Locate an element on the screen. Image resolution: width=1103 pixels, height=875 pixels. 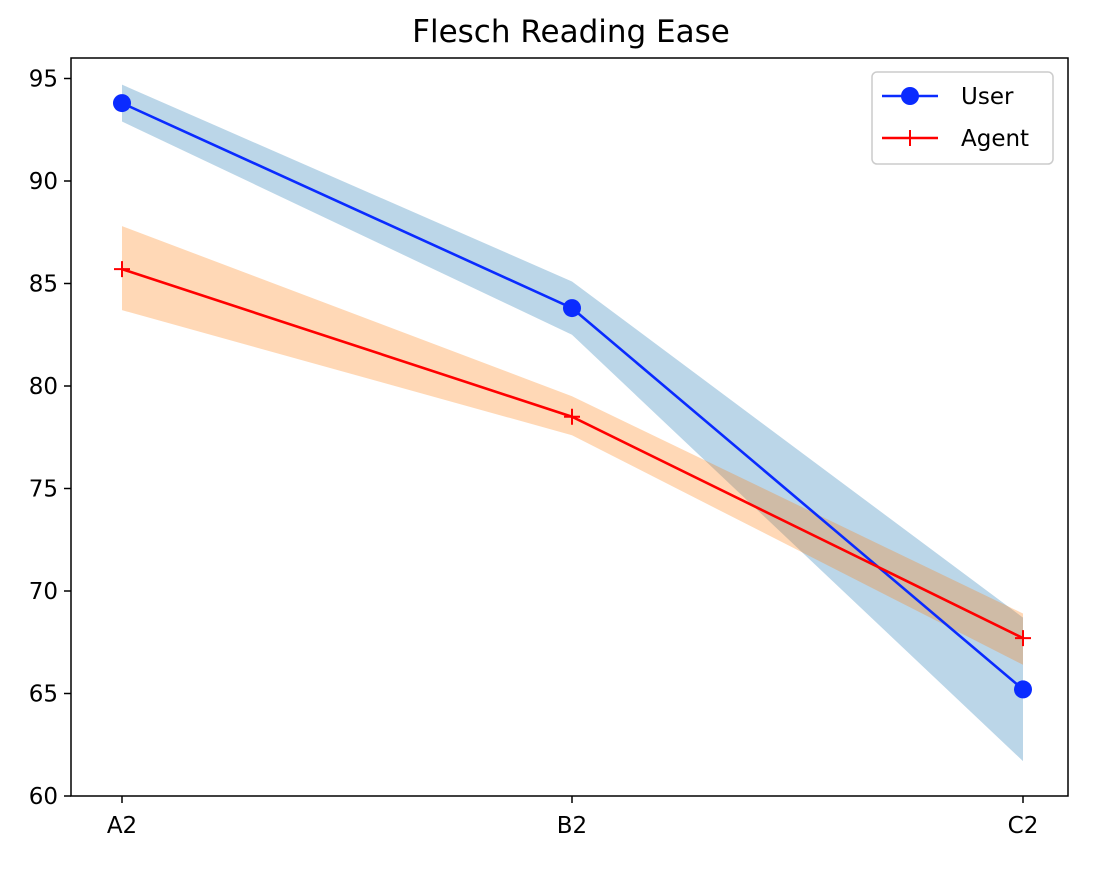
y-tick-label: 60 is located at coordinates (43, 797).